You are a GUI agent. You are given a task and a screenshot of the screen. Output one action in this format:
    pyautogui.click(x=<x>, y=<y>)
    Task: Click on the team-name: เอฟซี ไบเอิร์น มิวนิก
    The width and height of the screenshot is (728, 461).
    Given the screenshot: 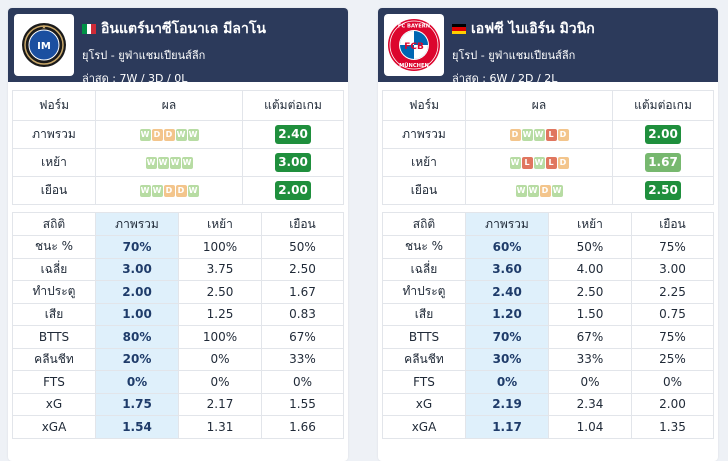 What is the action you would take?
    pyautogui.click(x=583, y=29)
    